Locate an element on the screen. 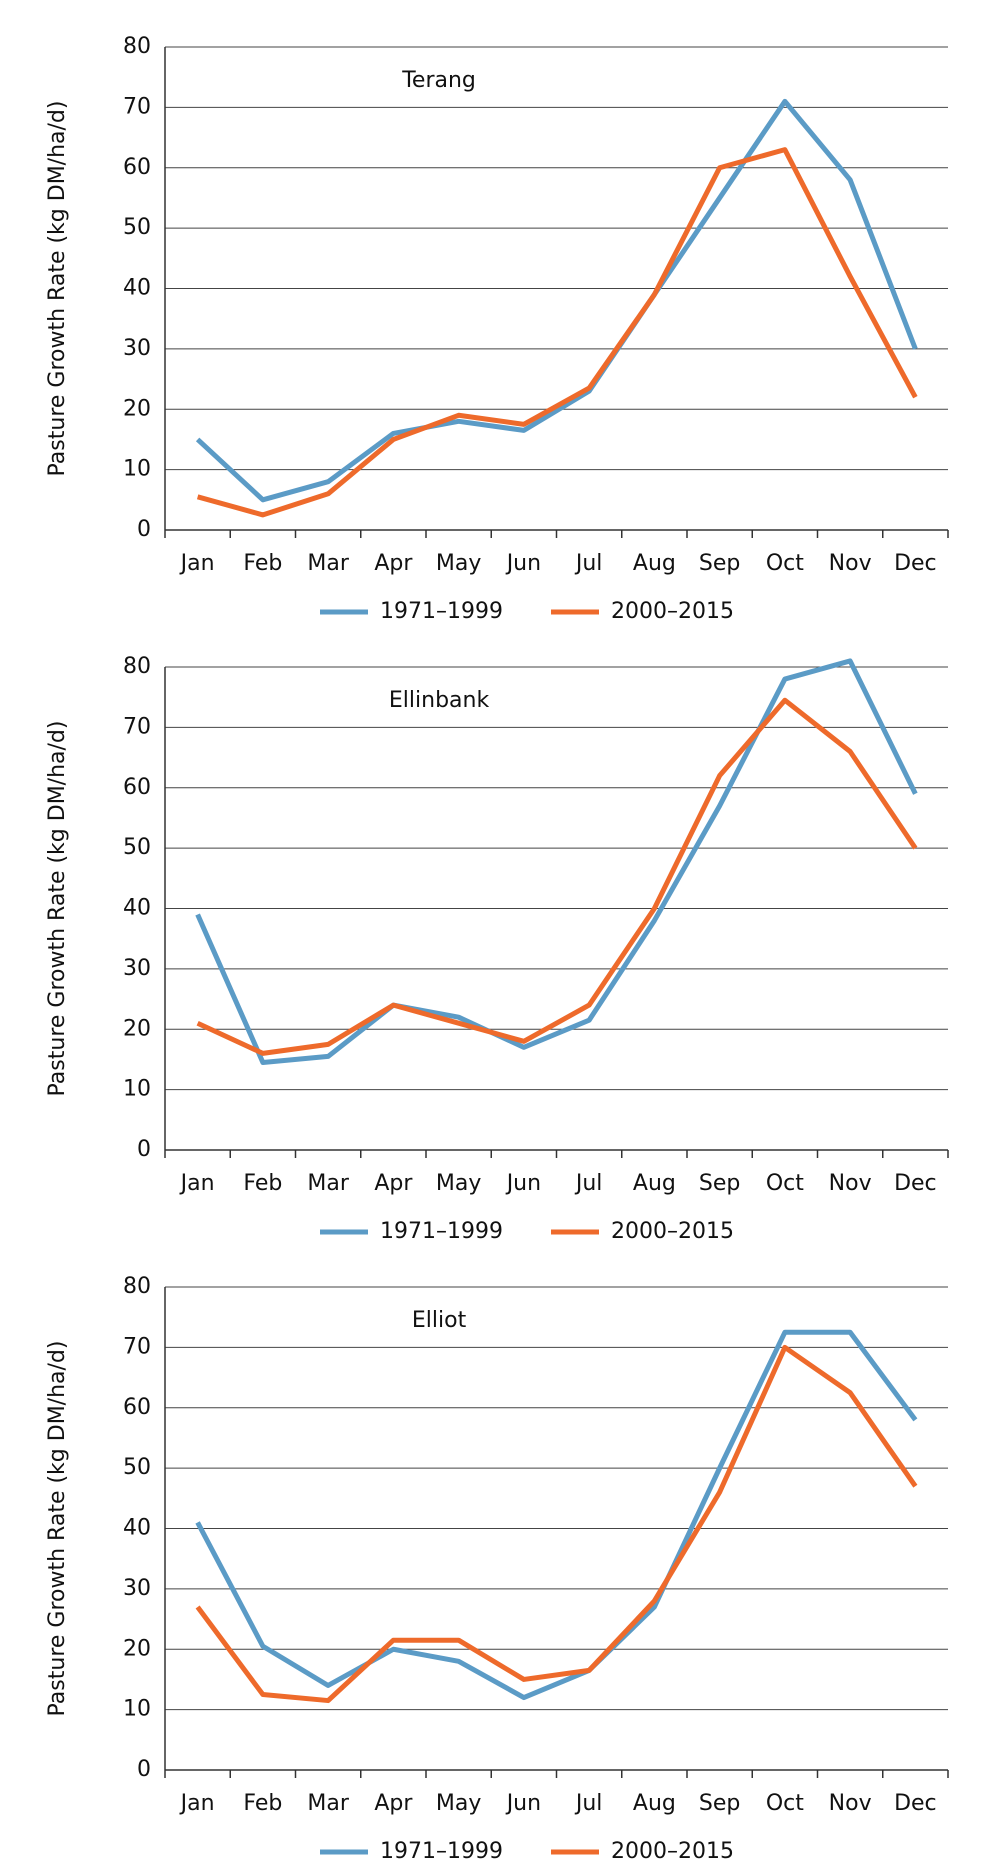 Image resolution: width=1006 pixels, height=1860 pixels. chart-title: Terang is located at coordinates (438, 80).